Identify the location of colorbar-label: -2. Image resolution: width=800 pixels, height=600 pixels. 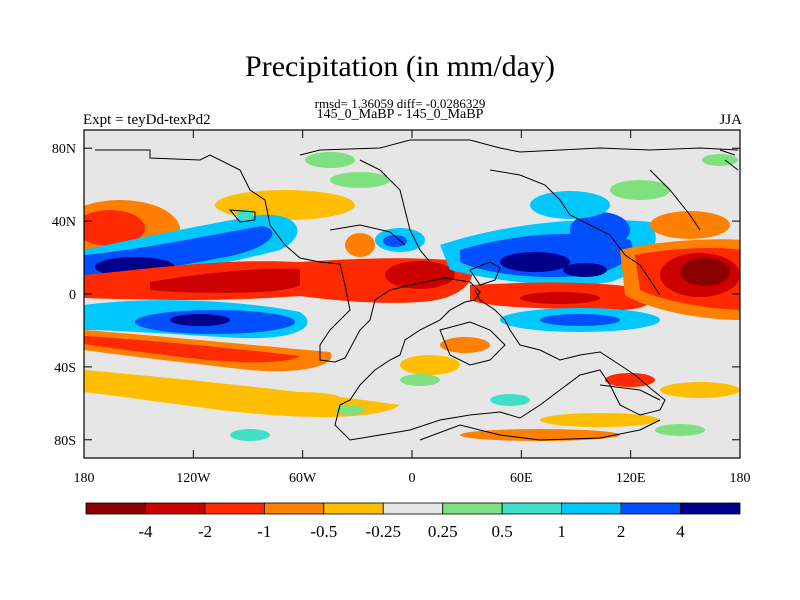
(205, 531).